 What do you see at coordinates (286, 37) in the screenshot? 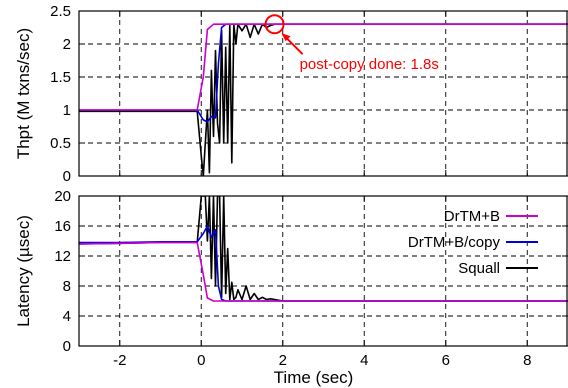
I see `annotation-arrowhead` at bounding box center [286, 37].